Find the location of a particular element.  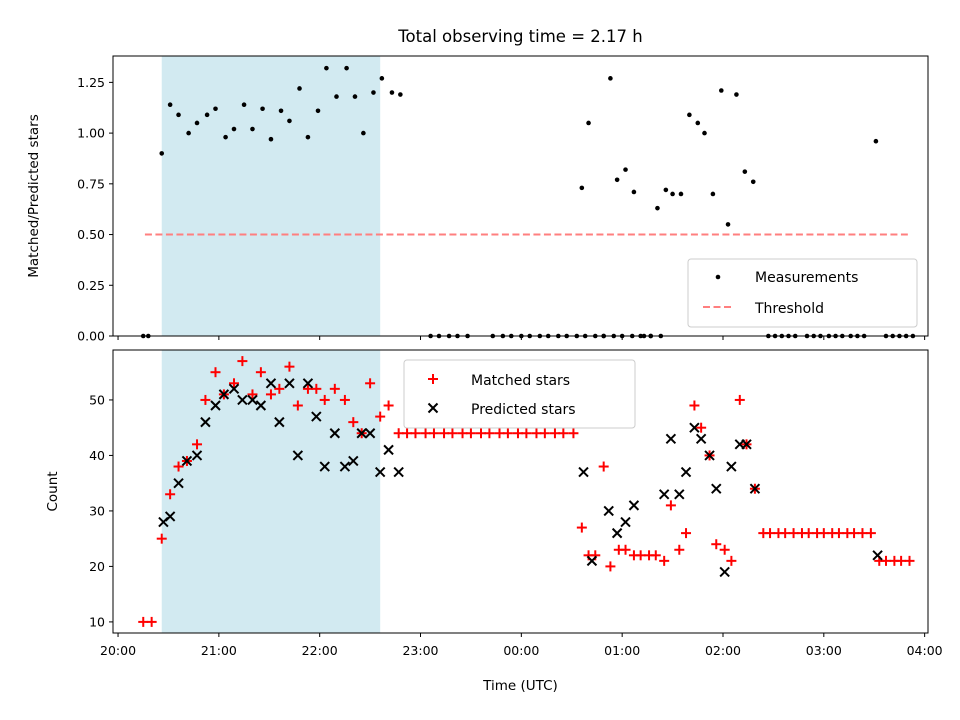

chart-title: Total observing time = 2.17 h is located at coordinates (519, 36).